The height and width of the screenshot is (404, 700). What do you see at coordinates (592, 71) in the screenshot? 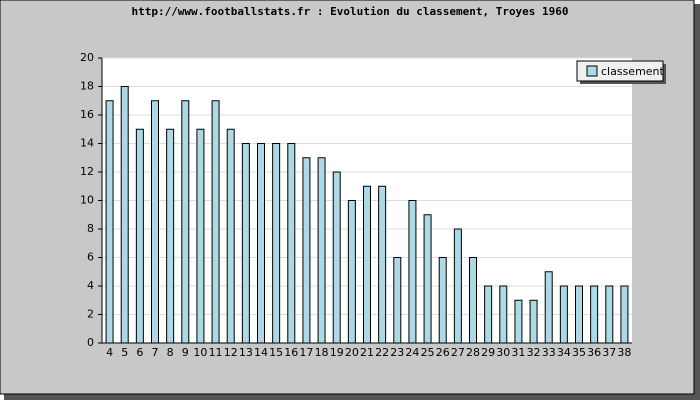
I see `legend-swatch` at bounding box center [592, 71].